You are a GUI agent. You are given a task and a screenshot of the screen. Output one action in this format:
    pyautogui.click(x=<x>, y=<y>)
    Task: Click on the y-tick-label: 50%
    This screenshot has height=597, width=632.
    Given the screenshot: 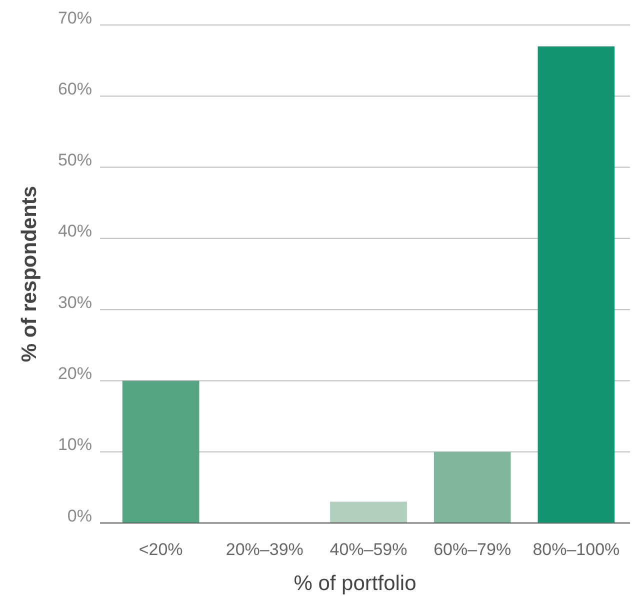 What is the action you would take?
    pyautogui.click(x=75, y=160)
    